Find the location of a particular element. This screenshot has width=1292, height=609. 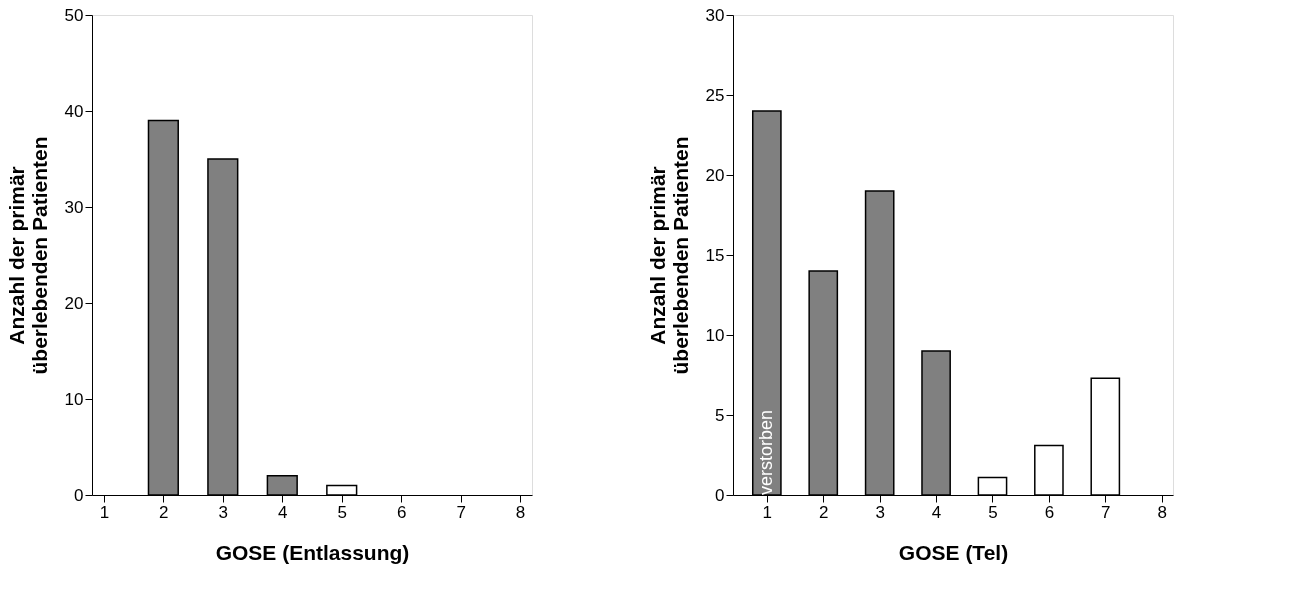

annotation: verstorben is located at coordinates (765, 452).